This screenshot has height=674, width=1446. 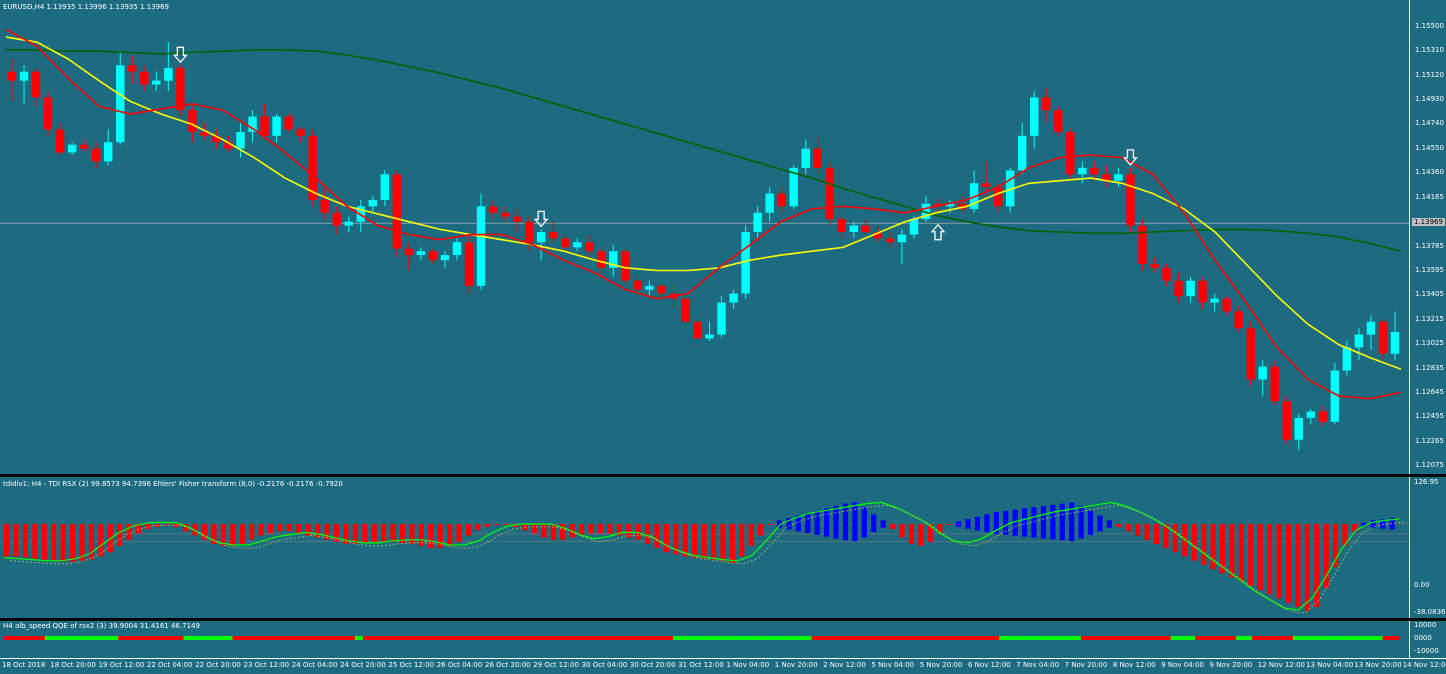 I want to click on time-axis-label: 18 Oct 20:00, so click(x=73, y=665).